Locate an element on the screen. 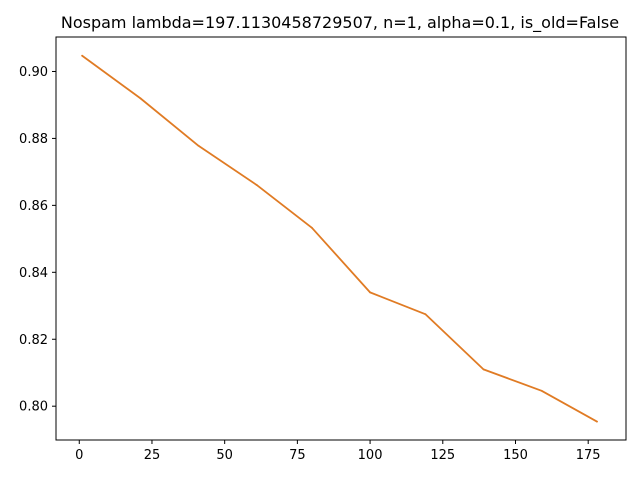 This screenshot has height=480, width=640. x-tick-label: 150 is located at coordinates (515, 455).